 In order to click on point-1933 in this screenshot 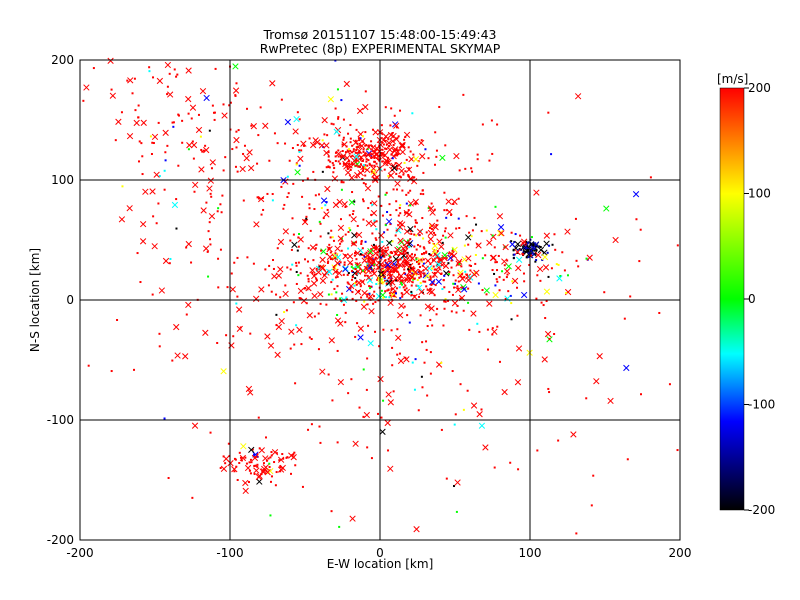, I will do `click(338, 117)`.